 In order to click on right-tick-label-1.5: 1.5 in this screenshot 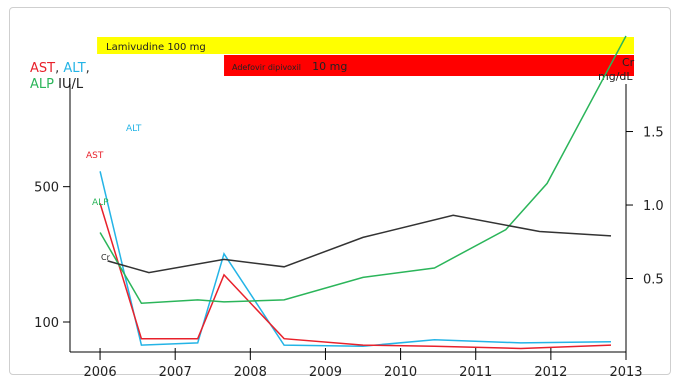, I will do `click(653, 133)`.